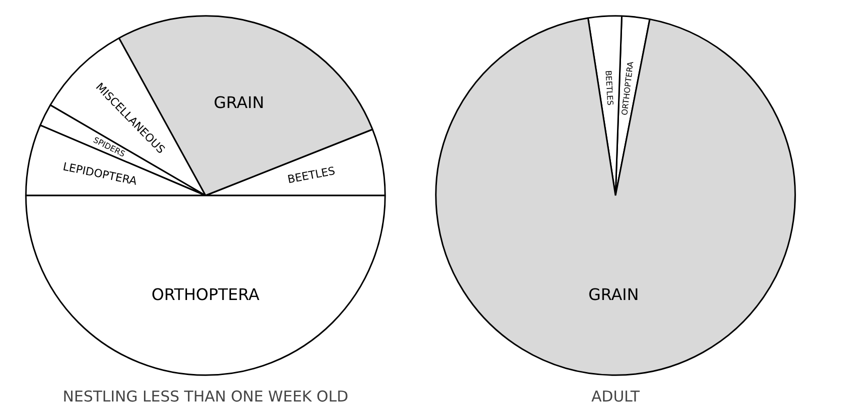 The width and height of the screenshot is (846, 416). Describe the element at coordinates (615, 397) in the screenshot. I see `text: ADULT` at that location.